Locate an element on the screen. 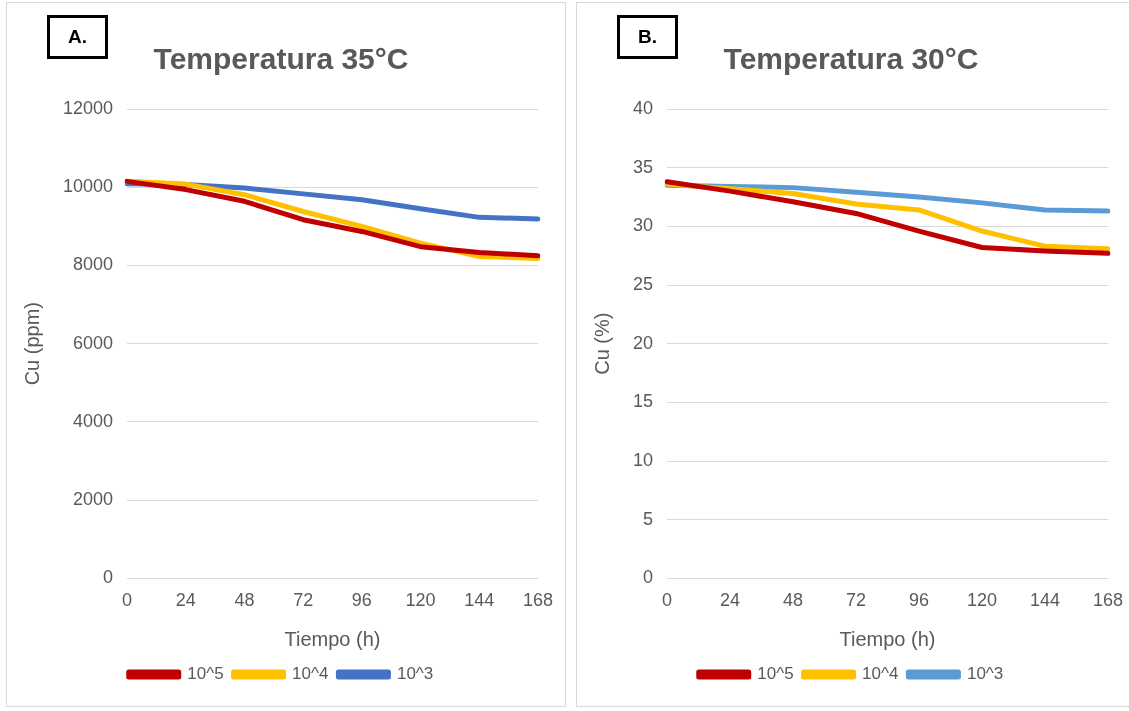 This screenshot has width=1129, height=711. chart-title: Temperatura 35°C is located at coordinates (281, 59).